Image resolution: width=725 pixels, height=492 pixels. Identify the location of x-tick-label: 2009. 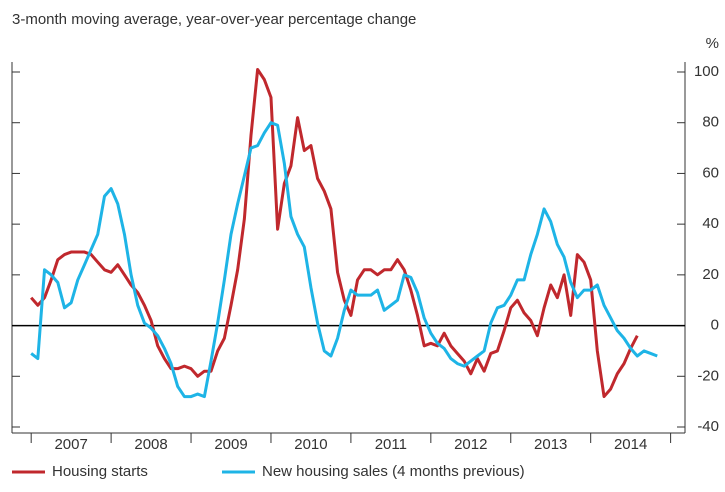
(230, 444).